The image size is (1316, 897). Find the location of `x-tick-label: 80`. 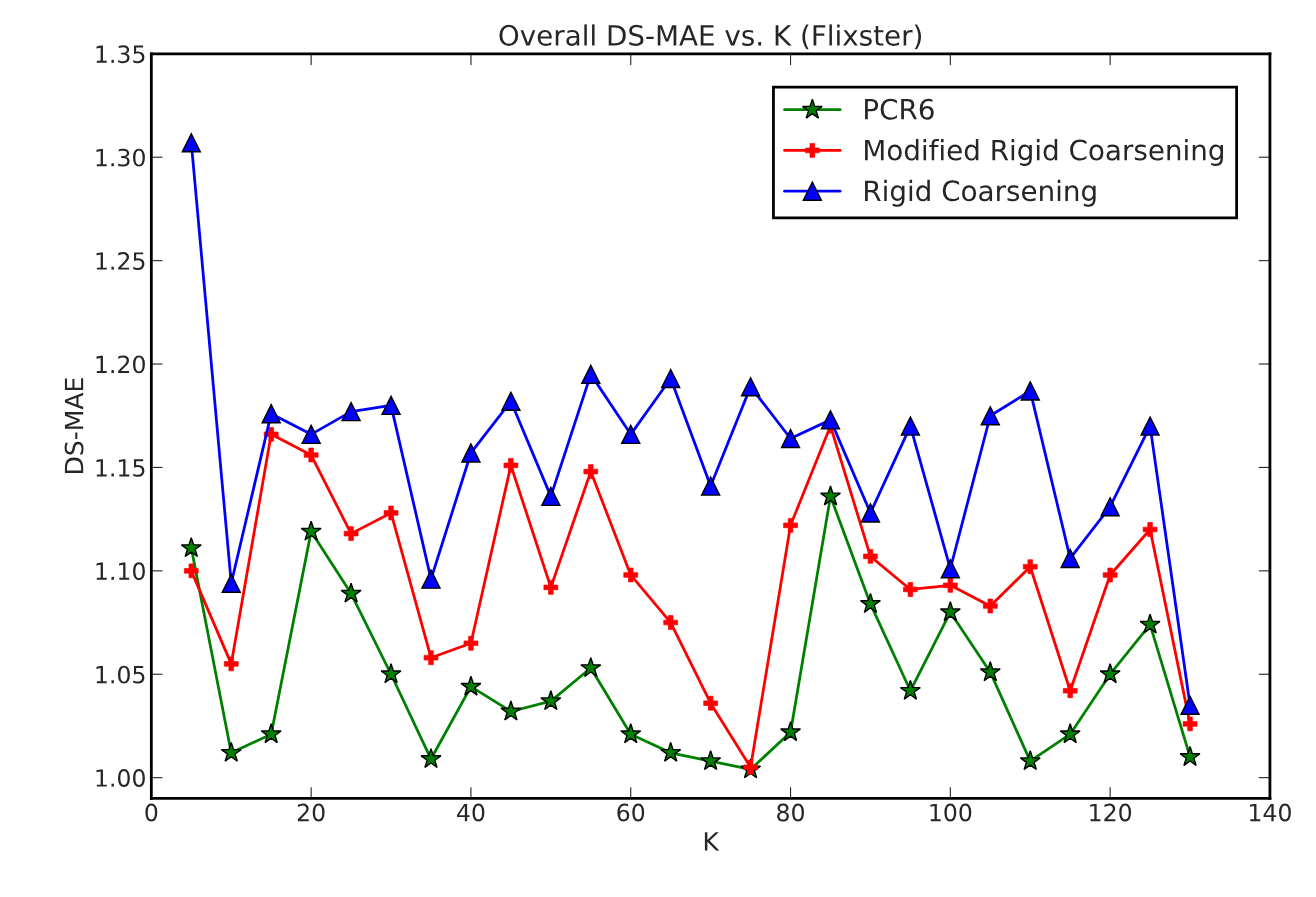

x-tick-label: 80 is located at coordinates (790, 812).